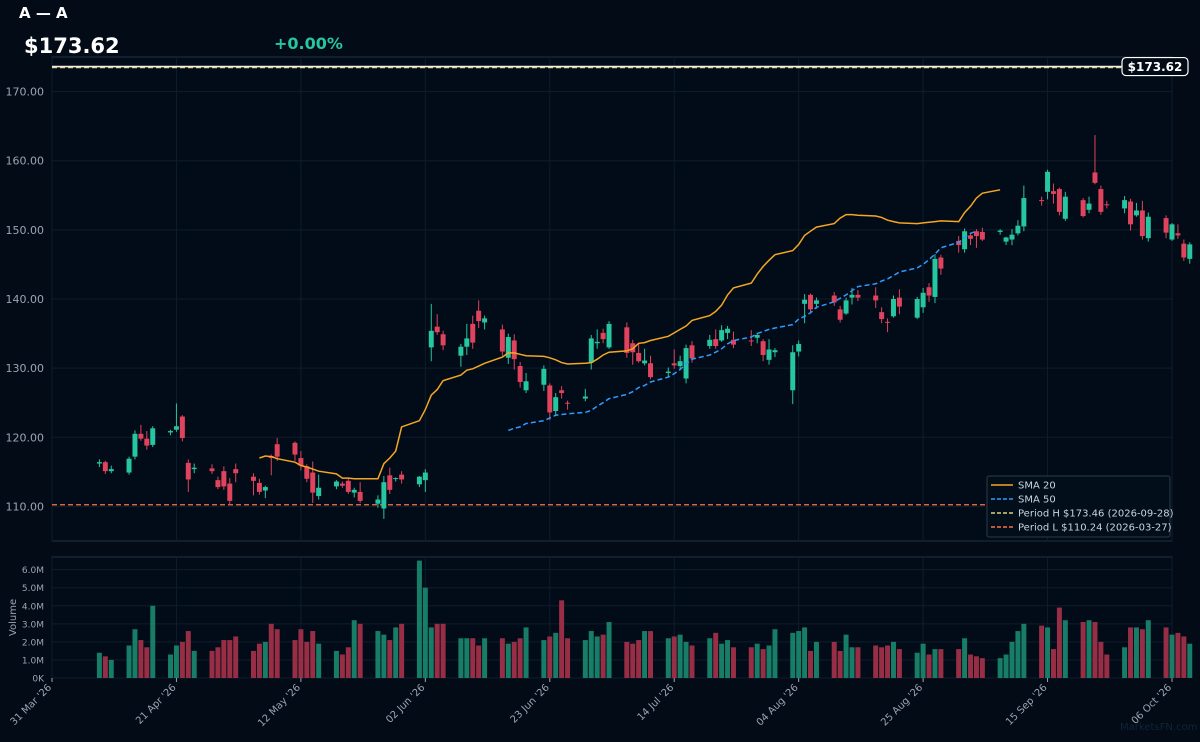 The image size is (1200, 742). What do you see at coordinates (33, 607) in the screenshot?
I see `volume-tick-label: 4.0M` at bounding box center [33, 607].